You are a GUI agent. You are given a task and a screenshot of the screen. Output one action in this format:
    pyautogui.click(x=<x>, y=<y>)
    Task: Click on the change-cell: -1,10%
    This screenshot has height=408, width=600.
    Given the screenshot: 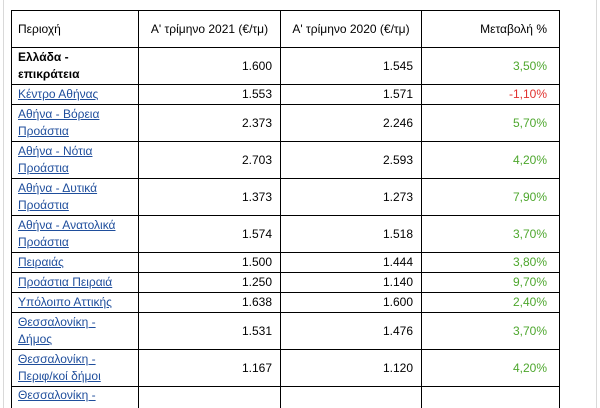 What is the action you would take?
    pyautogui.click(x=490, y=94)
    